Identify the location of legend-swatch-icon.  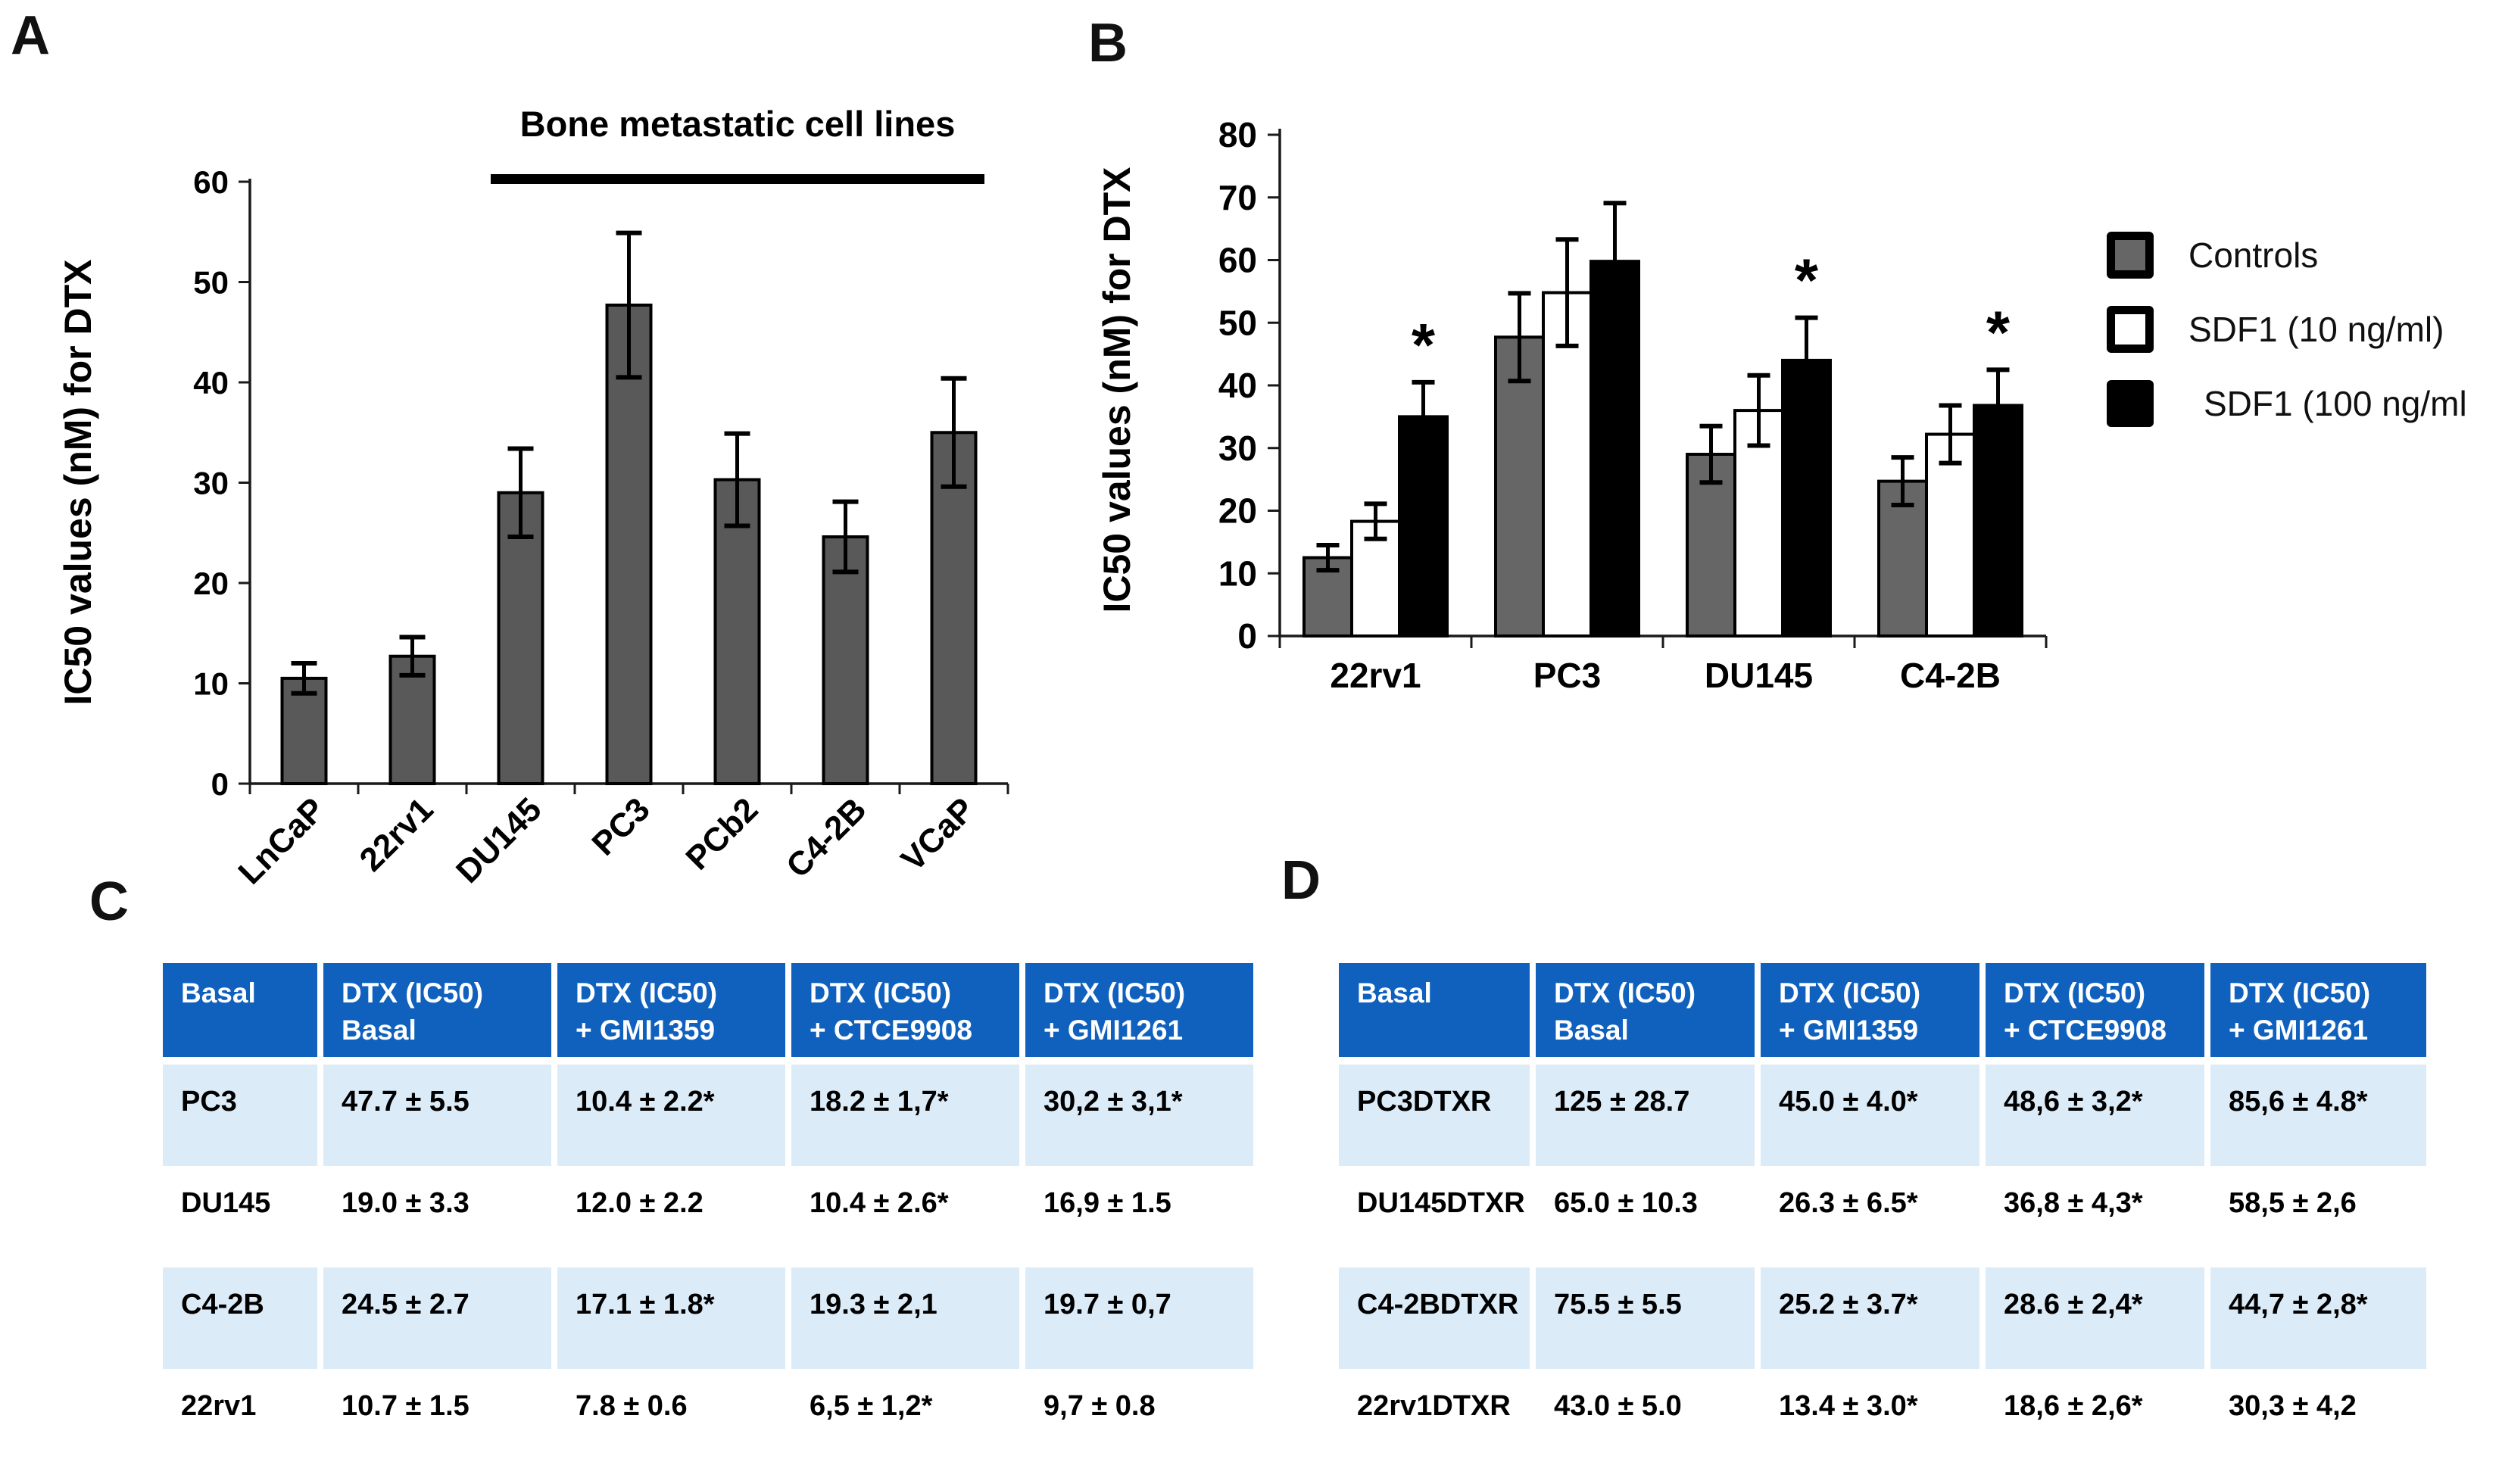
(2130, 329).